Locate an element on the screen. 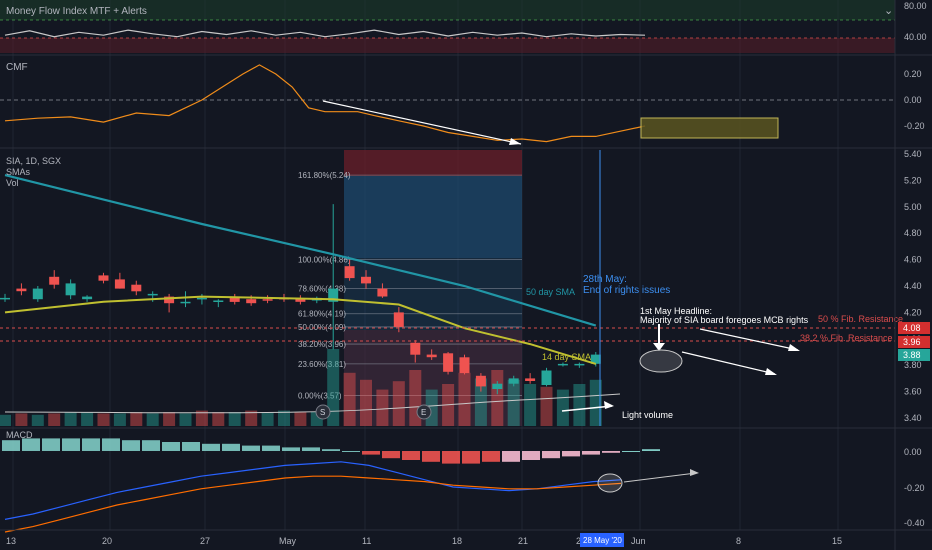  position-range-zone is located at coordinates (433, 342).